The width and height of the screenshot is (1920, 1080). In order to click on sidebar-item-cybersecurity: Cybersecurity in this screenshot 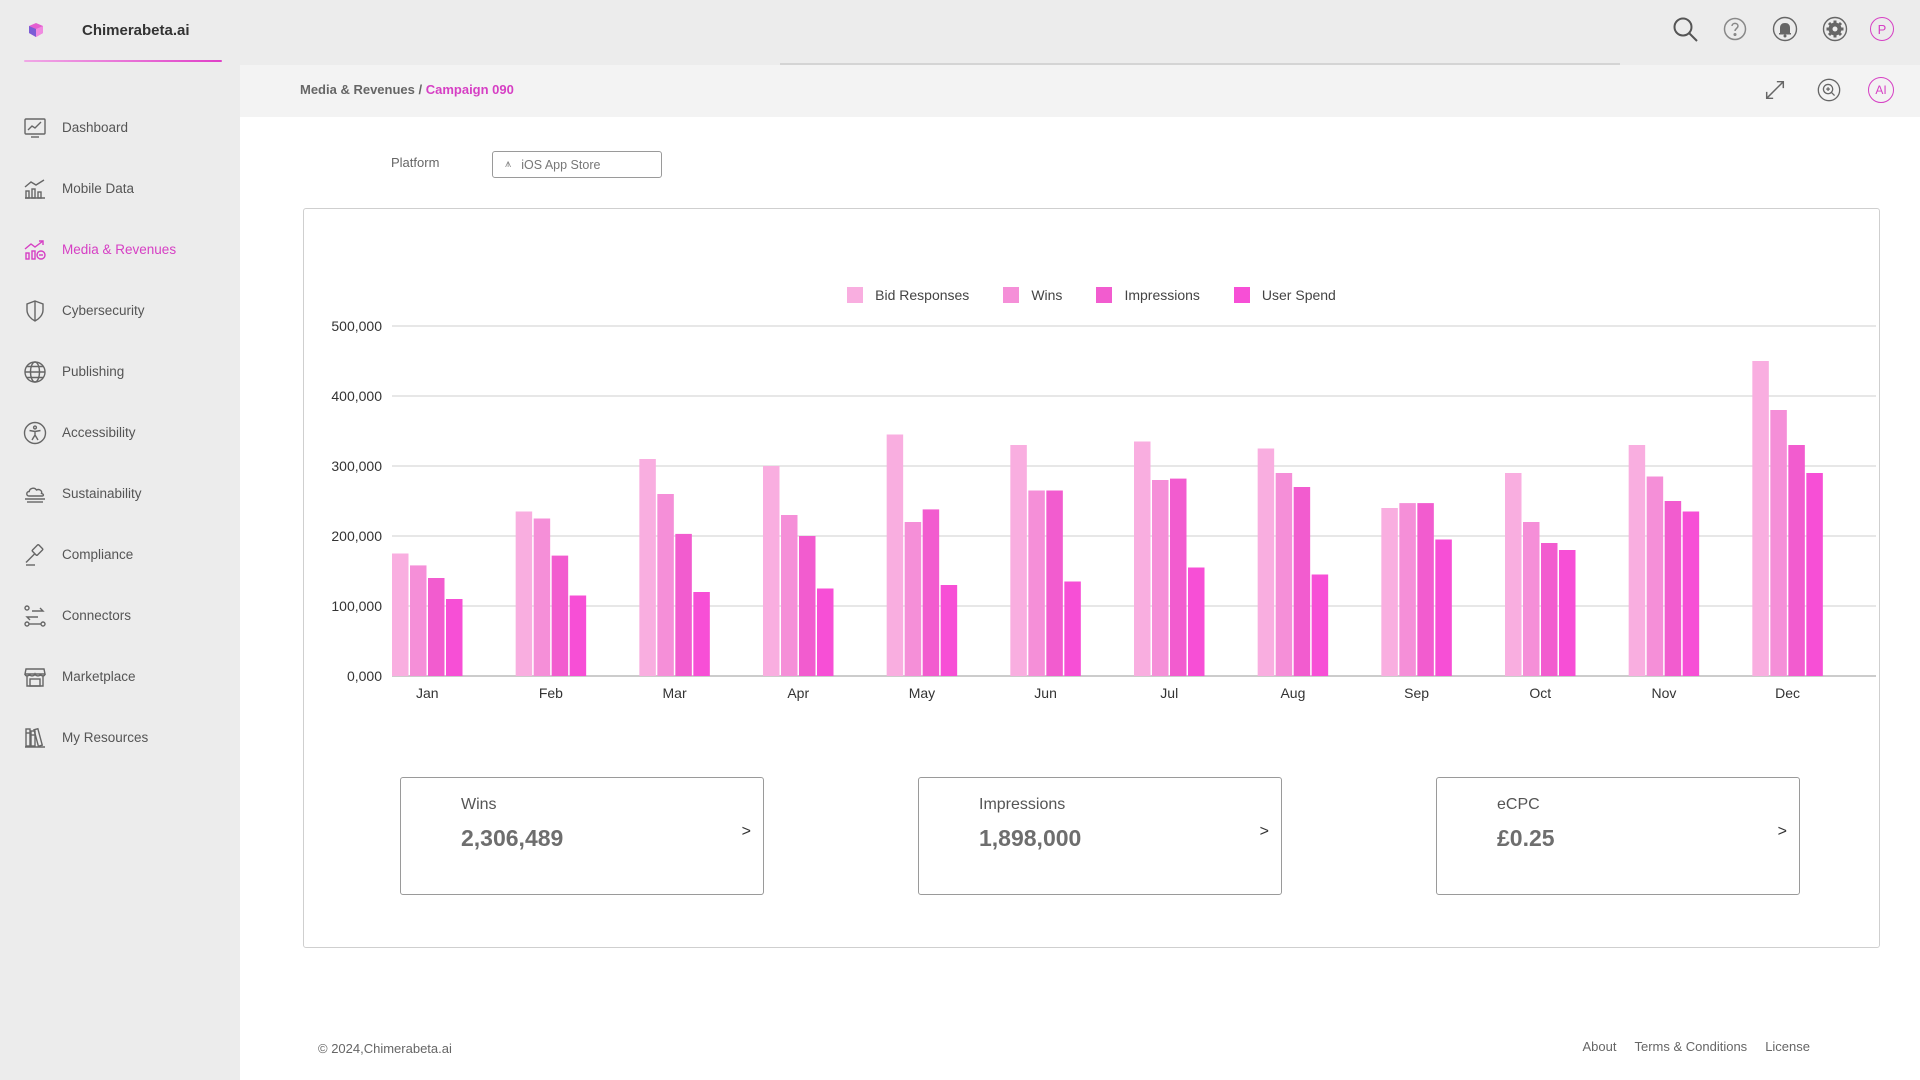, I will do `click(120, 310)`.